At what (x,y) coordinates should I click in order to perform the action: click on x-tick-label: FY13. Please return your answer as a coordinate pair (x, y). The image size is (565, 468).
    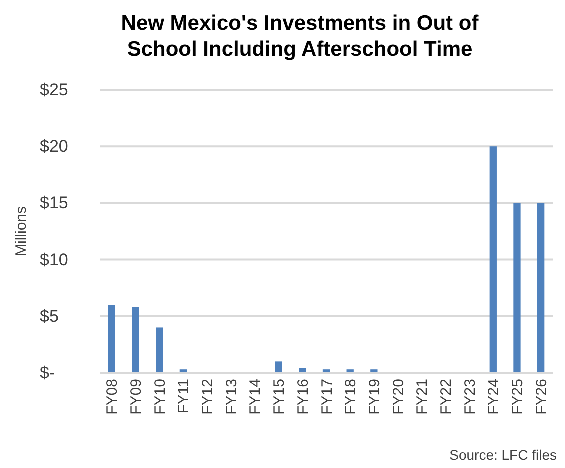
    Looking at the image, I should click on (231, 397).